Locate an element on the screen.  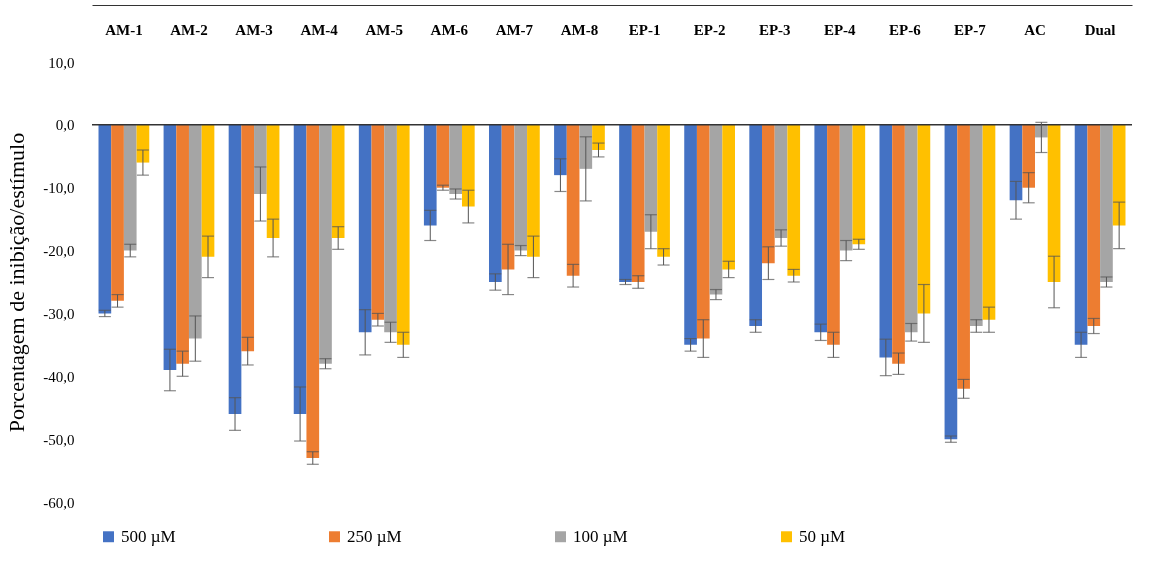
x-tick-label: AC is located at coordinates (1035, 29).